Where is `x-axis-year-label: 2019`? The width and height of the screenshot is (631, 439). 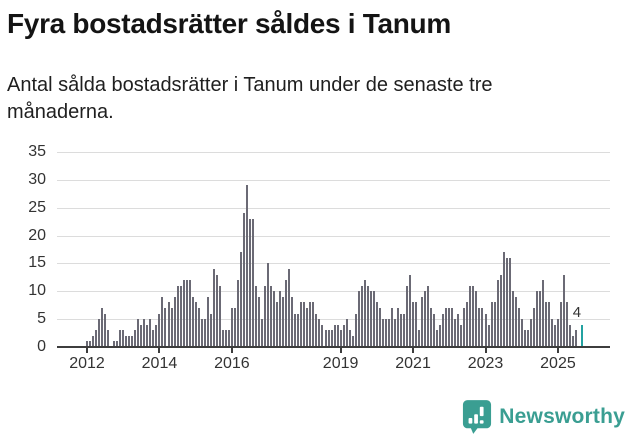 x-axis-year-label: 2019 is located at coordinates (340, 363).